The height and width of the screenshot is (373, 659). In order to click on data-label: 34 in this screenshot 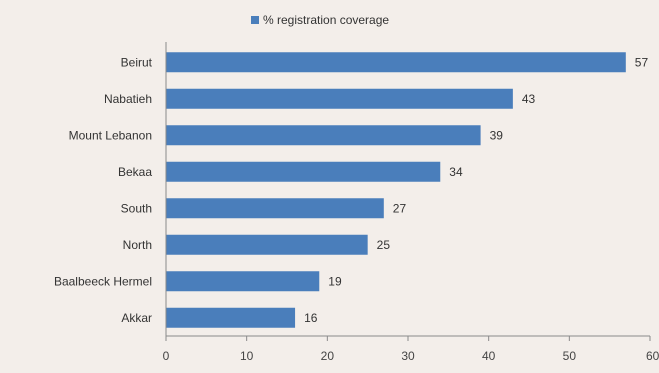, I will do `click(456, 172)`.